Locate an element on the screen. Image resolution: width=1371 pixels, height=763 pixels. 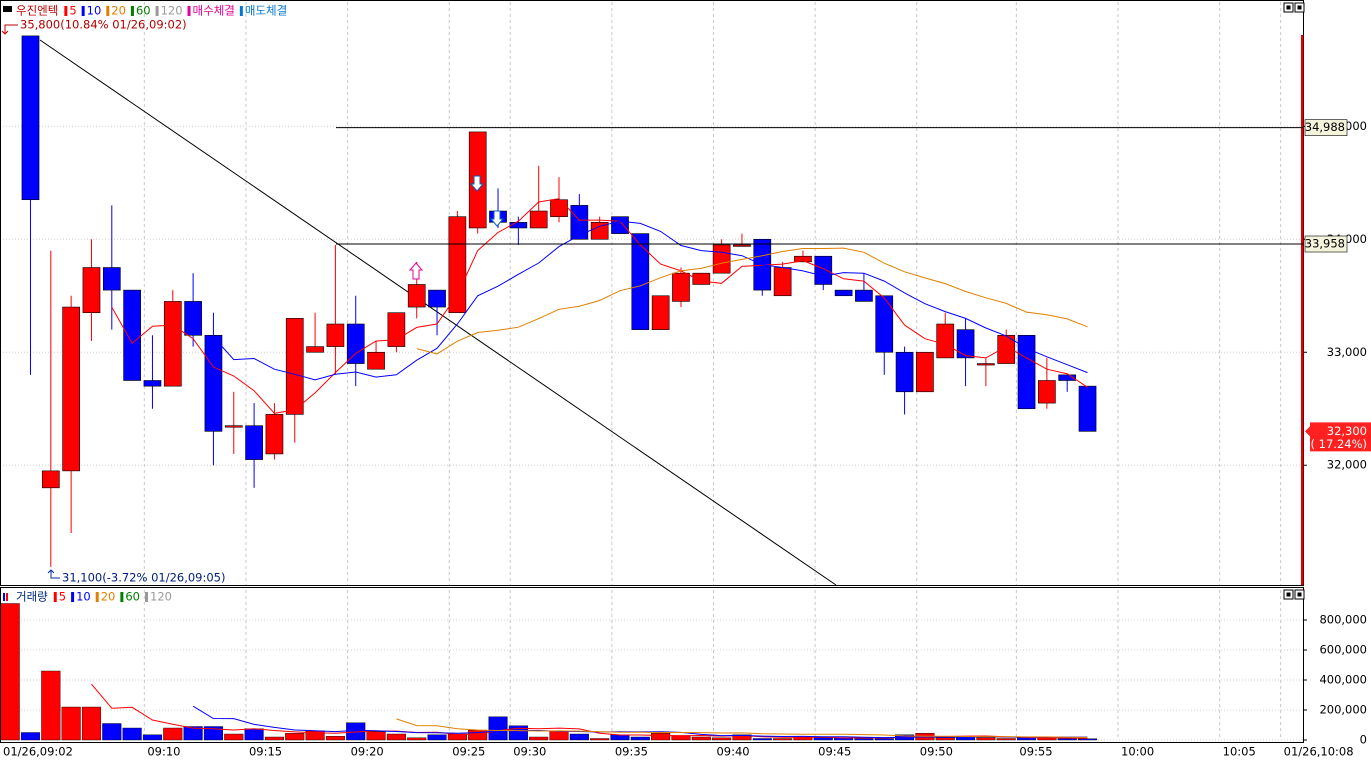
last-price: 32,300 is located at coordinates (1347, 431).